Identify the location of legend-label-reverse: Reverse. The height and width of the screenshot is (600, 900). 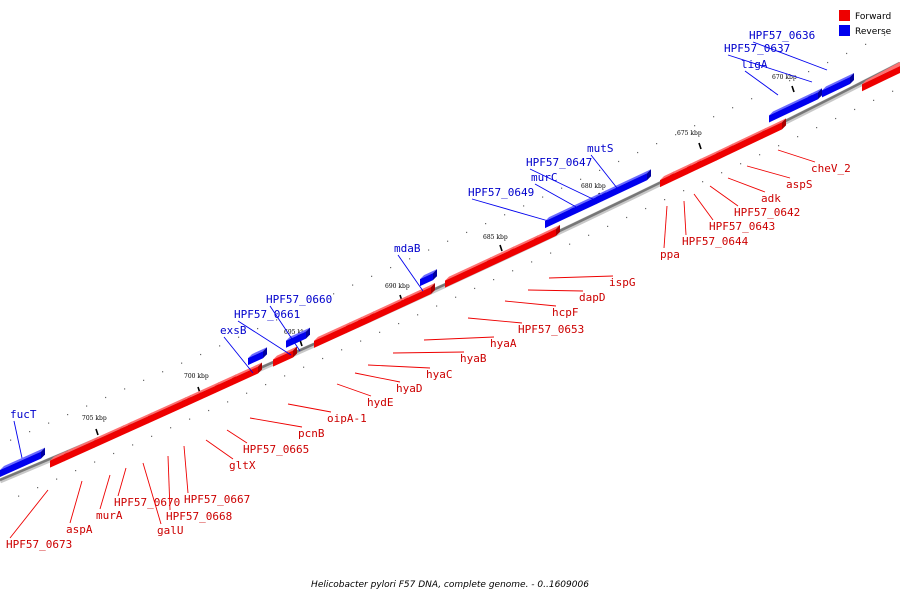
(873, 32).